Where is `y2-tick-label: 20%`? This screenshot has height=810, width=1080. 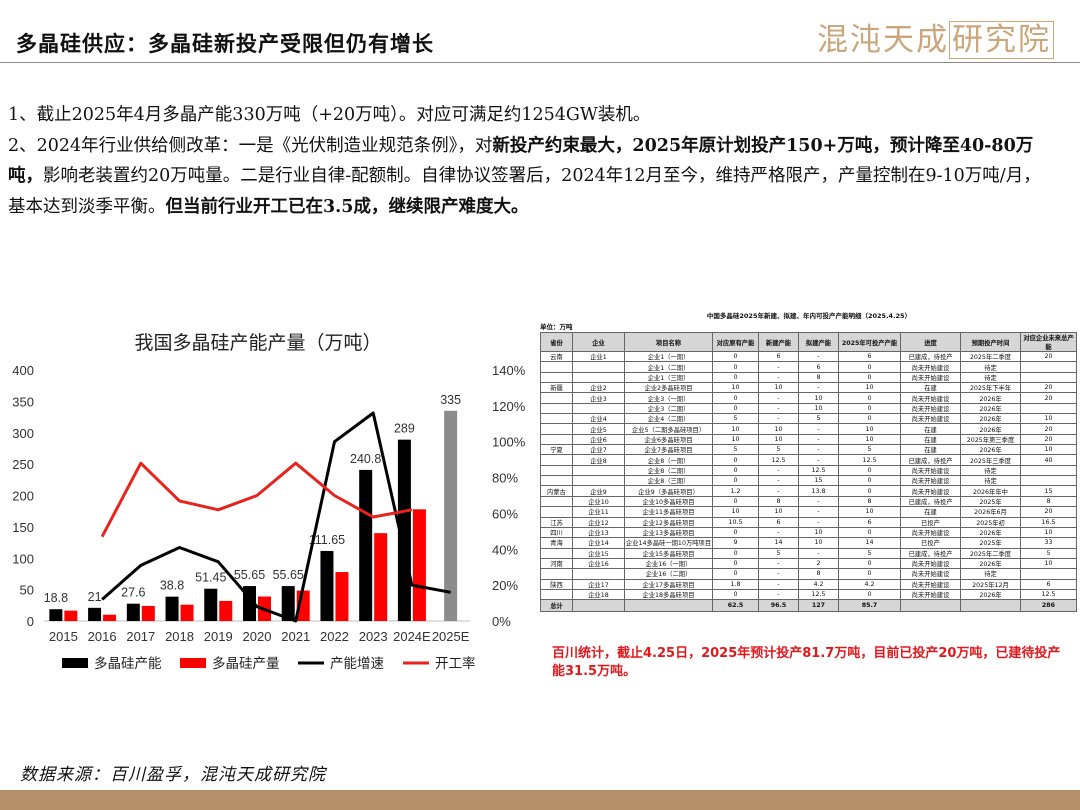
y2-tick-label: 20% is located at coordinates (505, 585).